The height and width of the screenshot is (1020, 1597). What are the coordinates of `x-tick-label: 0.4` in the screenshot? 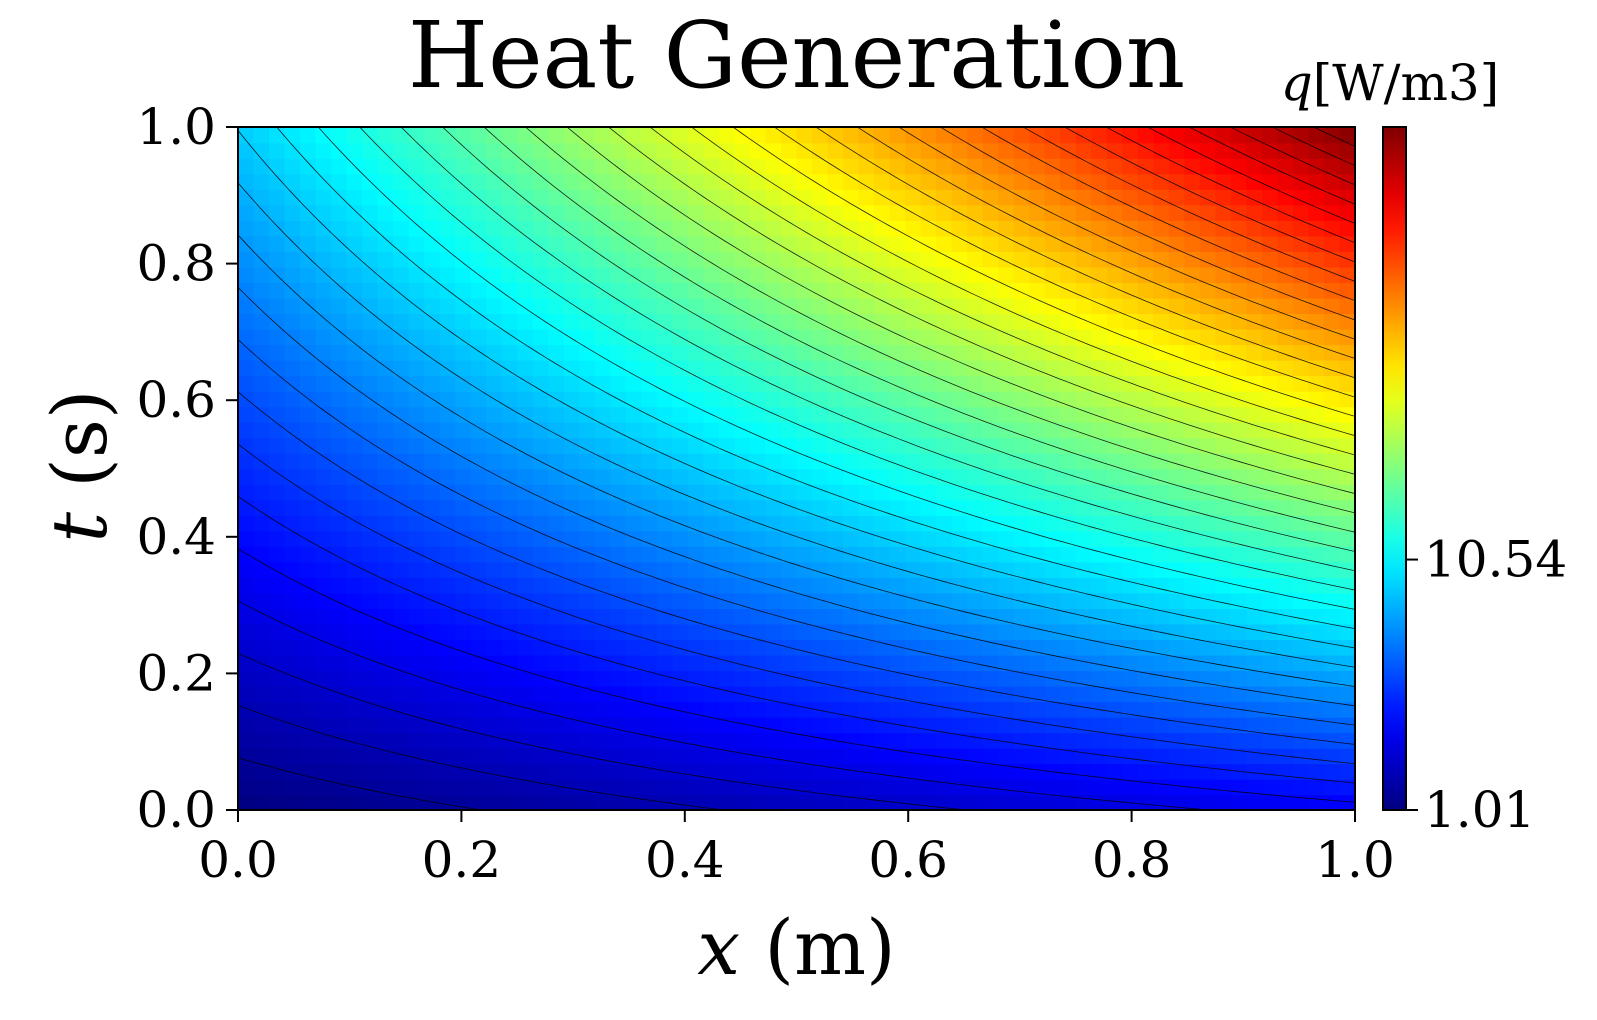 It's located at (685, 860).